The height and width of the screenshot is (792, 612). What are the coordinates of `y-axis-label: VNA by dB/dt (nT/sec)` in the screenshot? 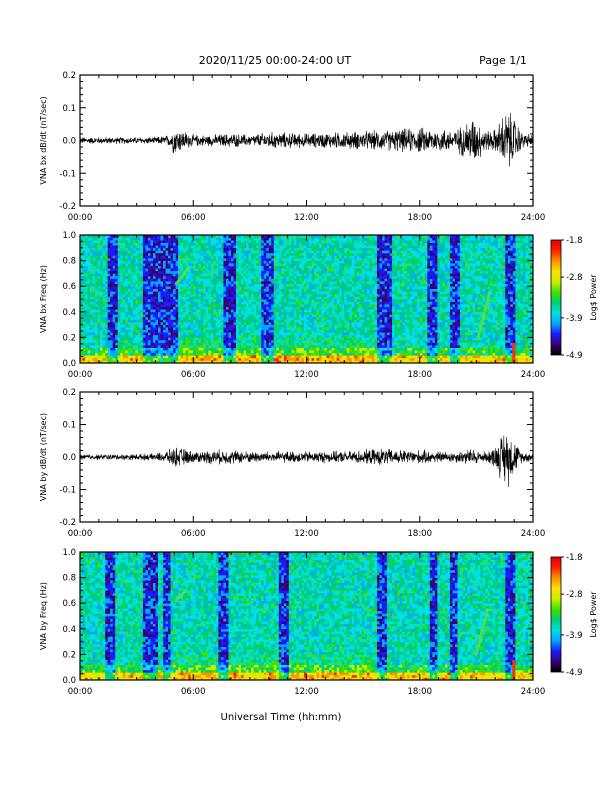 It's located at (43, 457).